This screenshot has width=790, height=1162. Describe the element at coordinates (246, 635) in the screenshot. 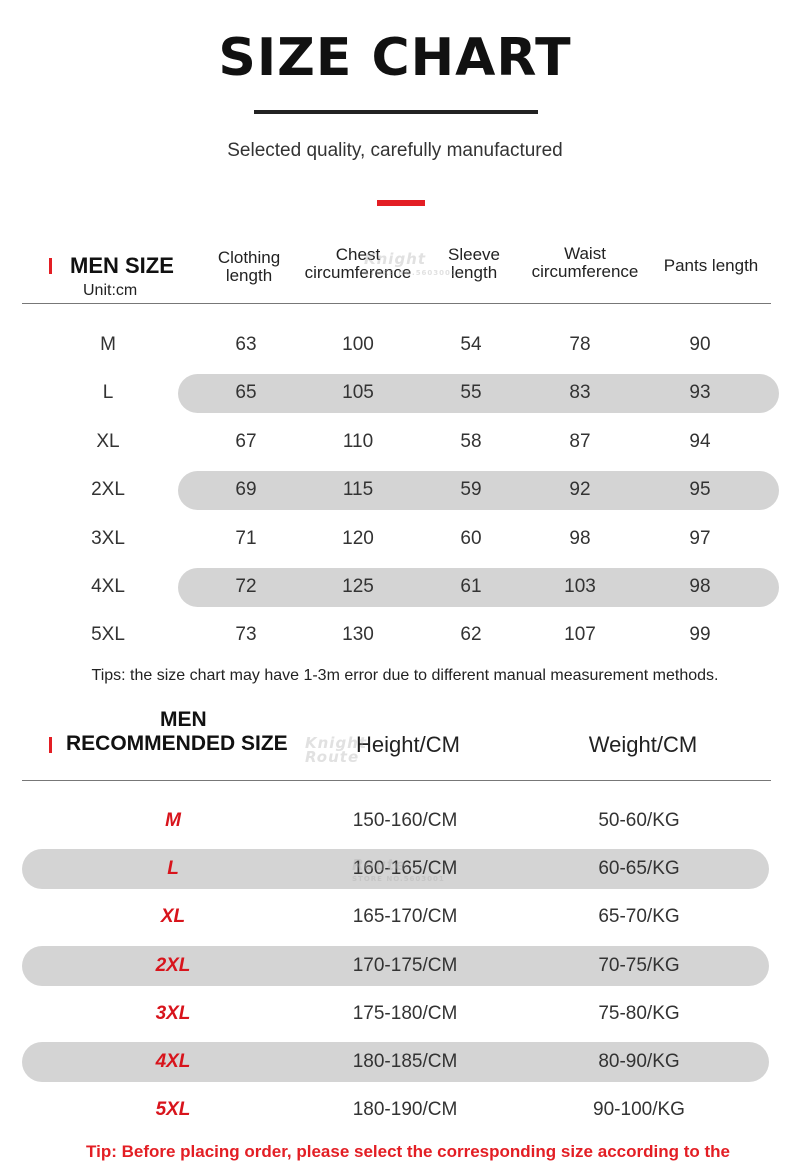

I see `size-value: 73` at that location.